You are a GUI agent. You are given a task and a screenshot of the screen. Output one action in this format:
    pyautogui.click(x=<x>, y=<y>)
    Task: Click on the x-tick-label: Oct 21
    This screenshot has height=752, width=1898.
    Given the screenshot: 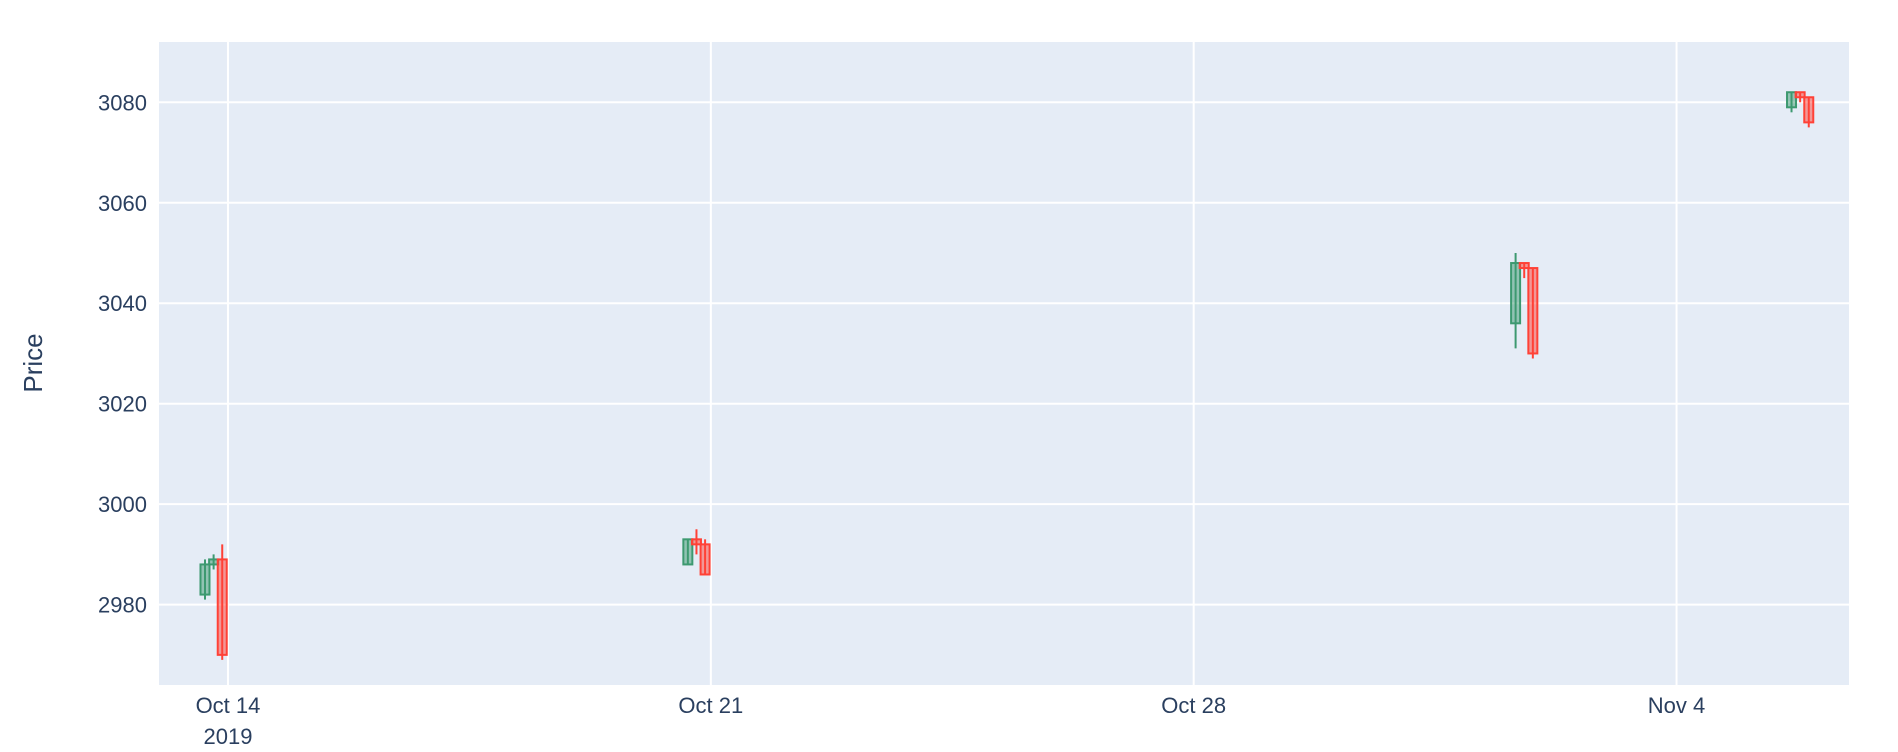 What is the action you would take?
    pyautogui.click(x=710, y=705)
    